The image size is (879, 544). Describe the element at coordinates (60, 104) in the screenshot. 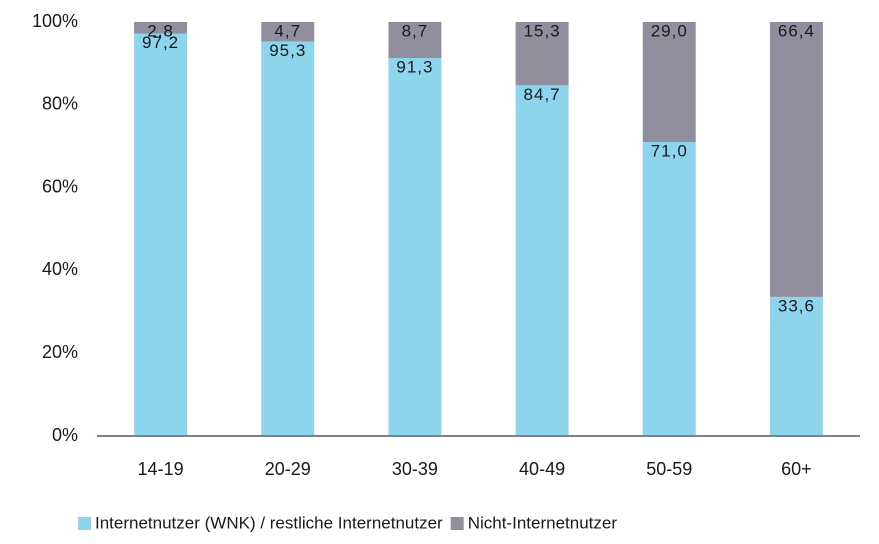

I see `y-tick-label: 80%` at that location.